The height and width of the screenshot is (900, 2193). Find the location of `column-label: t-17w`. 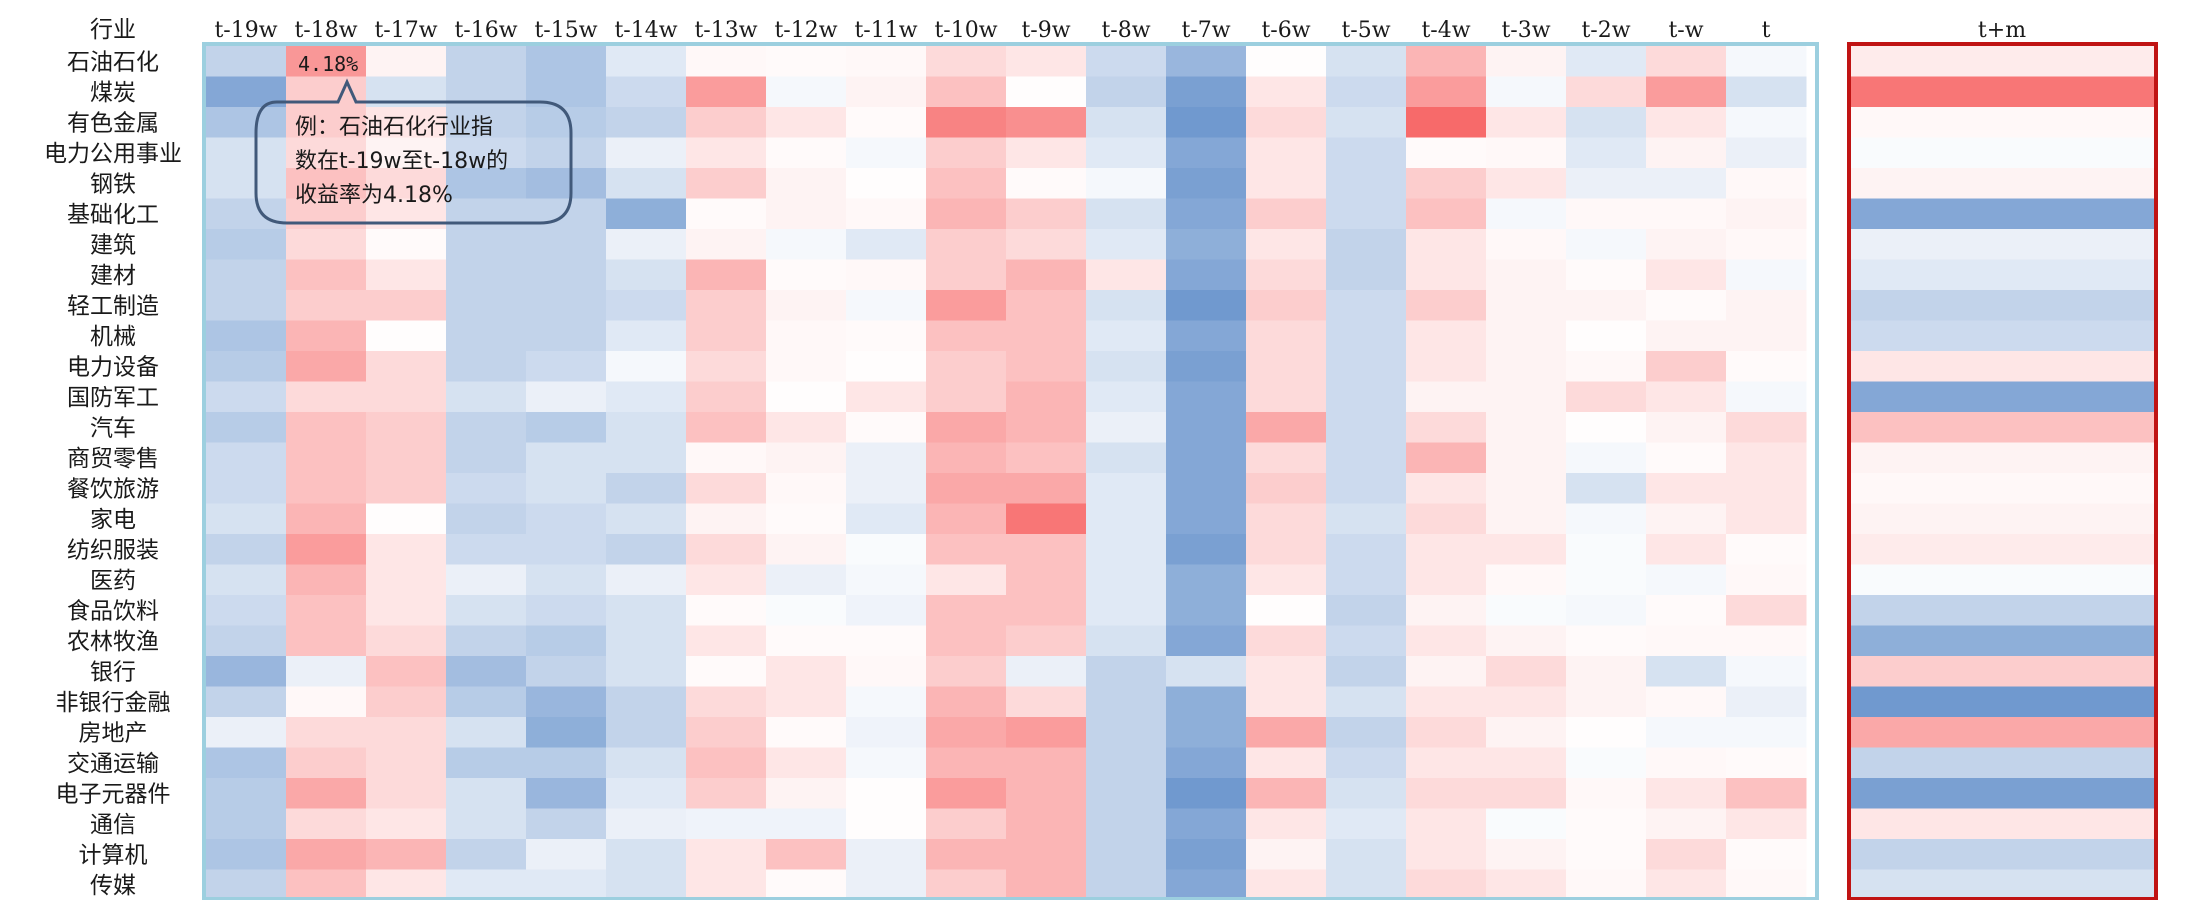

column-label: t-17w is located at coordinates (405, 30).